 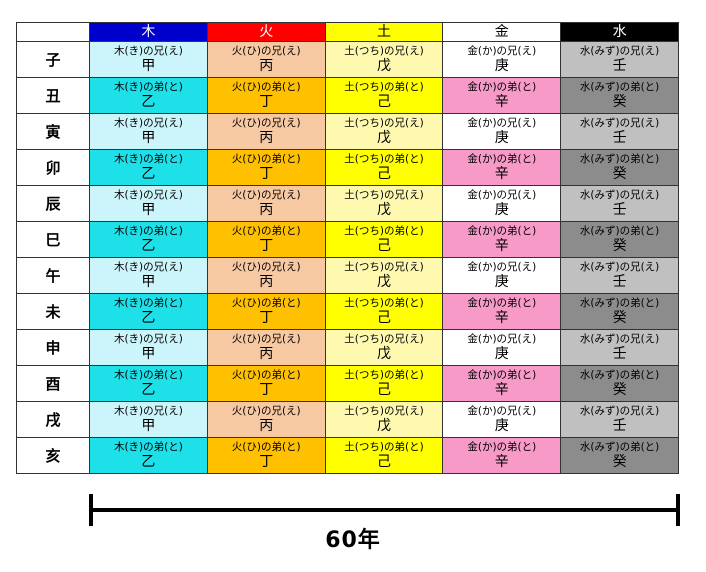 What do you see at coordinates (53, 95) in the screenshot?
I see `branch-cell: 丑` at bounding box center [53, 95].